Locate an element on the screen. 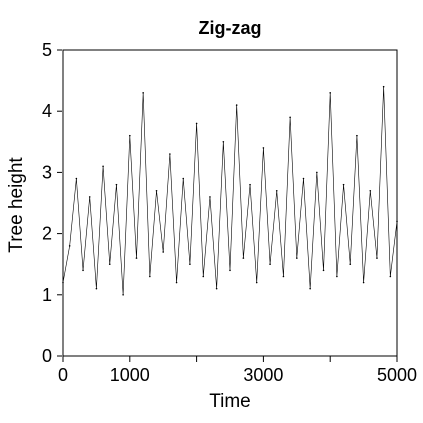 This screenshot has height=423, width=423. x-tick-label: 0 is located at coordinates (63, 375).